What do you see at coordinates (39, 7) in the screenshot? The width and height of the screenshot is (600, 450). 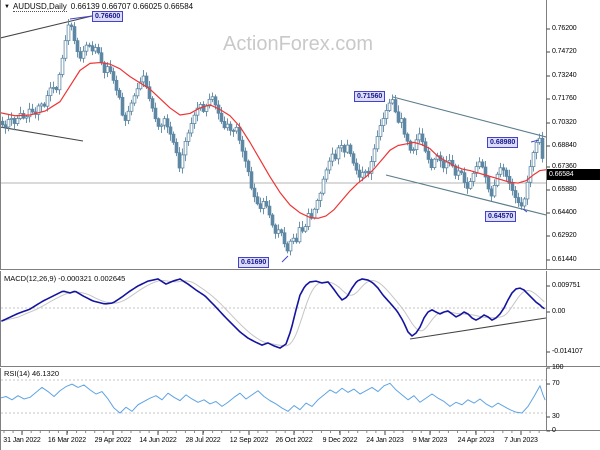 I see `symbol-period-label: AUDUSD,Daily` at bounding box center [39, 7].